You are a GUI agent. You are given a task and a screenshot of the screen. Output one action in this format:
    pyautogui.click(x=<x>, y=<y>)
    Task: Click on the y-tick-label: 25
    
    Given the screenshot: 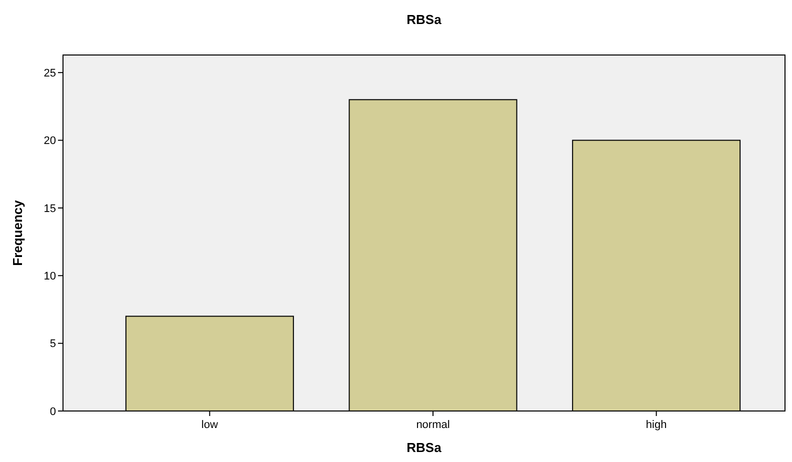 What is the action you would take?
    pyautogui.click(x=50, y=73)
    